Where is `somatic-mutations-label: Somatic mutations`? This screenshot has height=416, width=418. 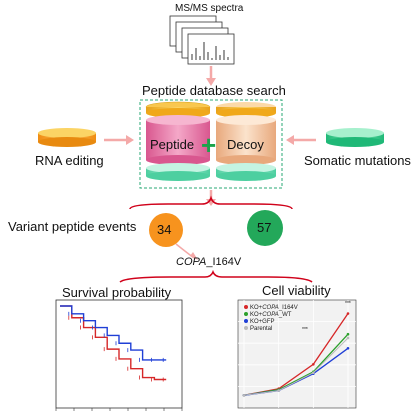 somatic-mutations-label: Somatic mutations is located at coordinates (357, 160).